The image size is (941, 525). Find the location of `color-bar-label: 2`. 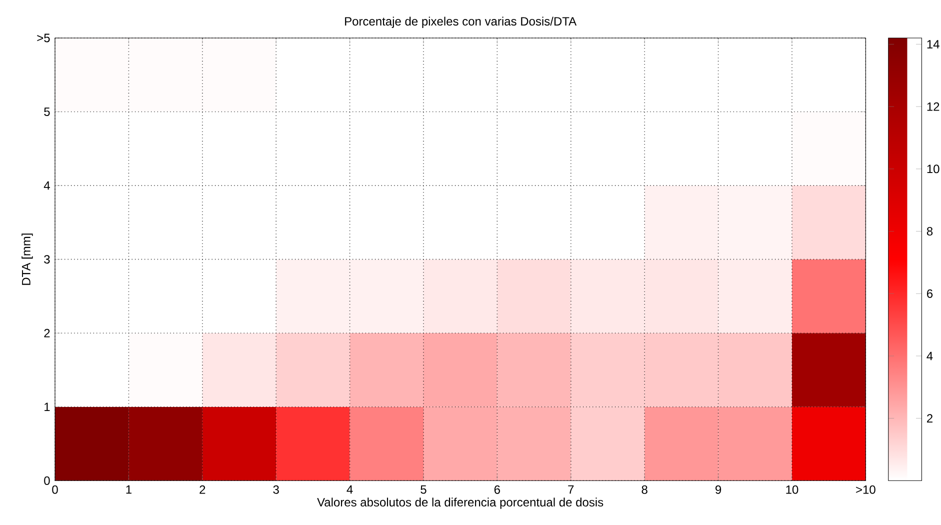

color-bar-label: 2 is located at coordinates (929, 418).